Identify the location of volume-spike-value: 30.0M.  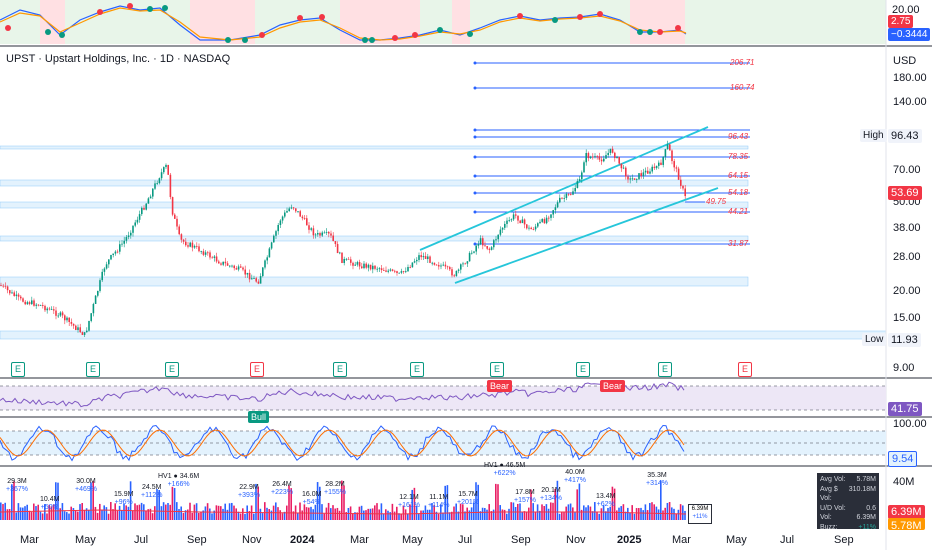
(86, 481).